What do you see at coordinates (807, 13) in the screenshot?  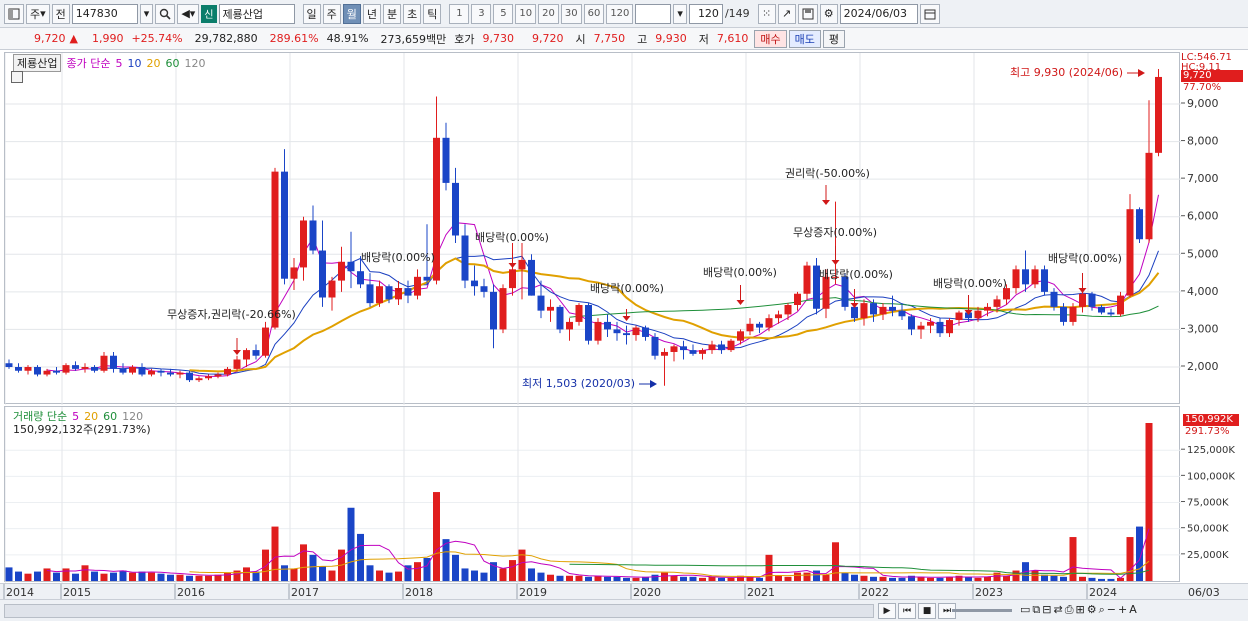 I see `save-icon` at bounding box center [807, 13].